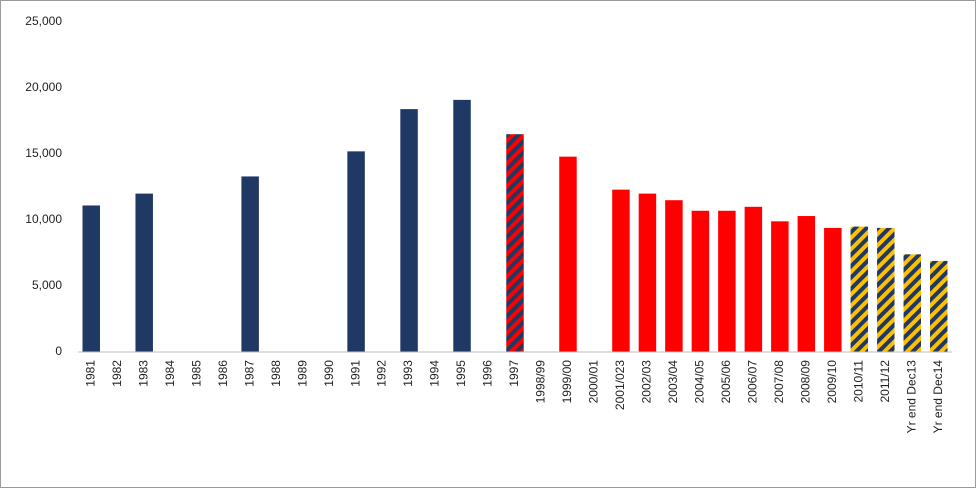 The height and width of the screenshot is (488, 976). Describe the element at coordinates (223, 373) in the screenshot. I see `x-tick-label: 1986` at that location.